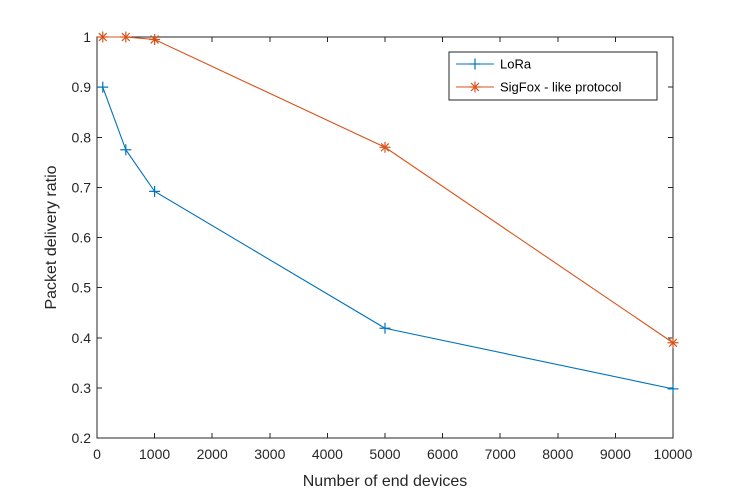 The width and height of the screenshot is (744, 492). Describe the element at coordinates (494, 64) in the screenshot. I see `legend-entry: LoRa` at that location.